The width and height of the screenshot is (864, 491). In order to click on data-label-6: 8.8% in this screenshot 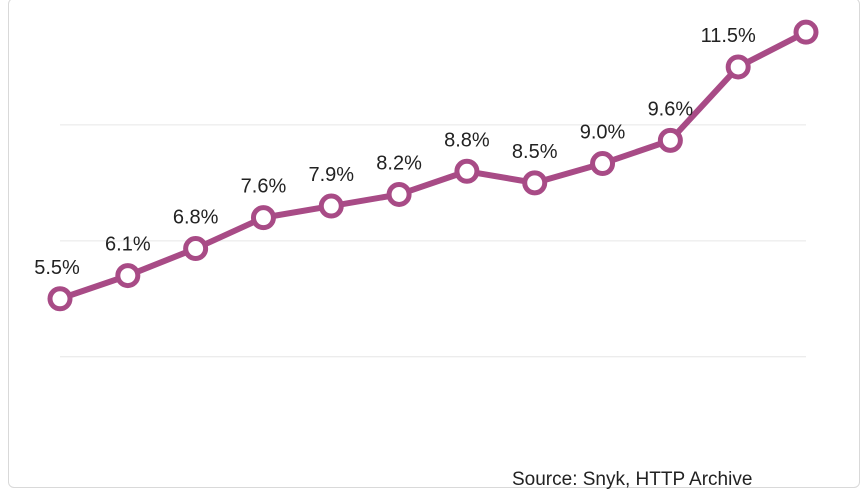, I will do `click(467, 140)`.